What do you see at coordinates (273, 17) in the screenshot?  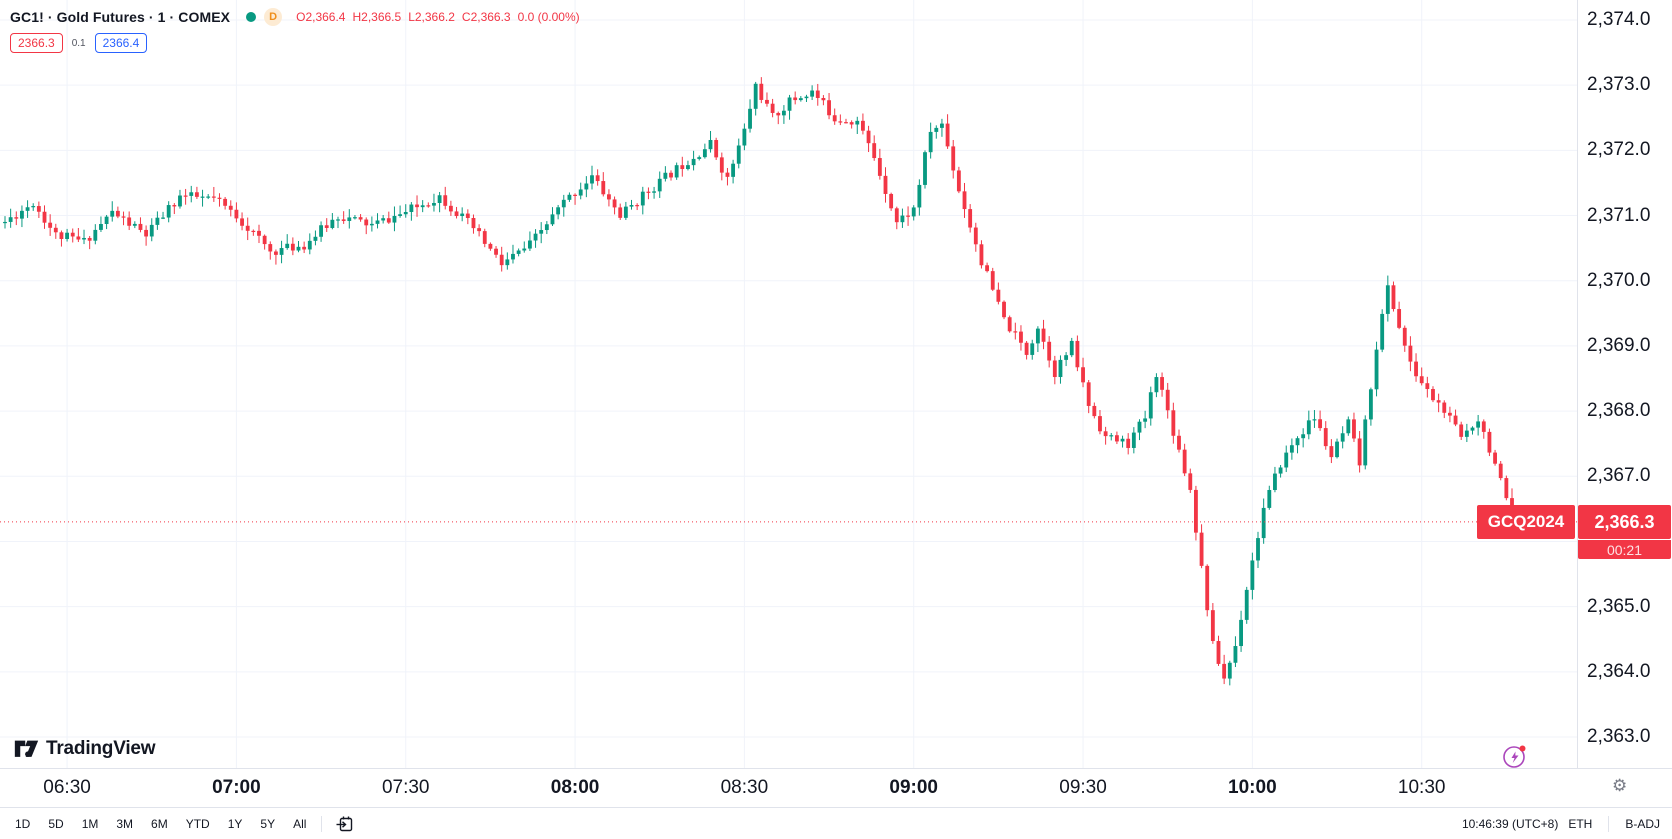 I see `interval-badge: D` at bounding box center [273, 17].